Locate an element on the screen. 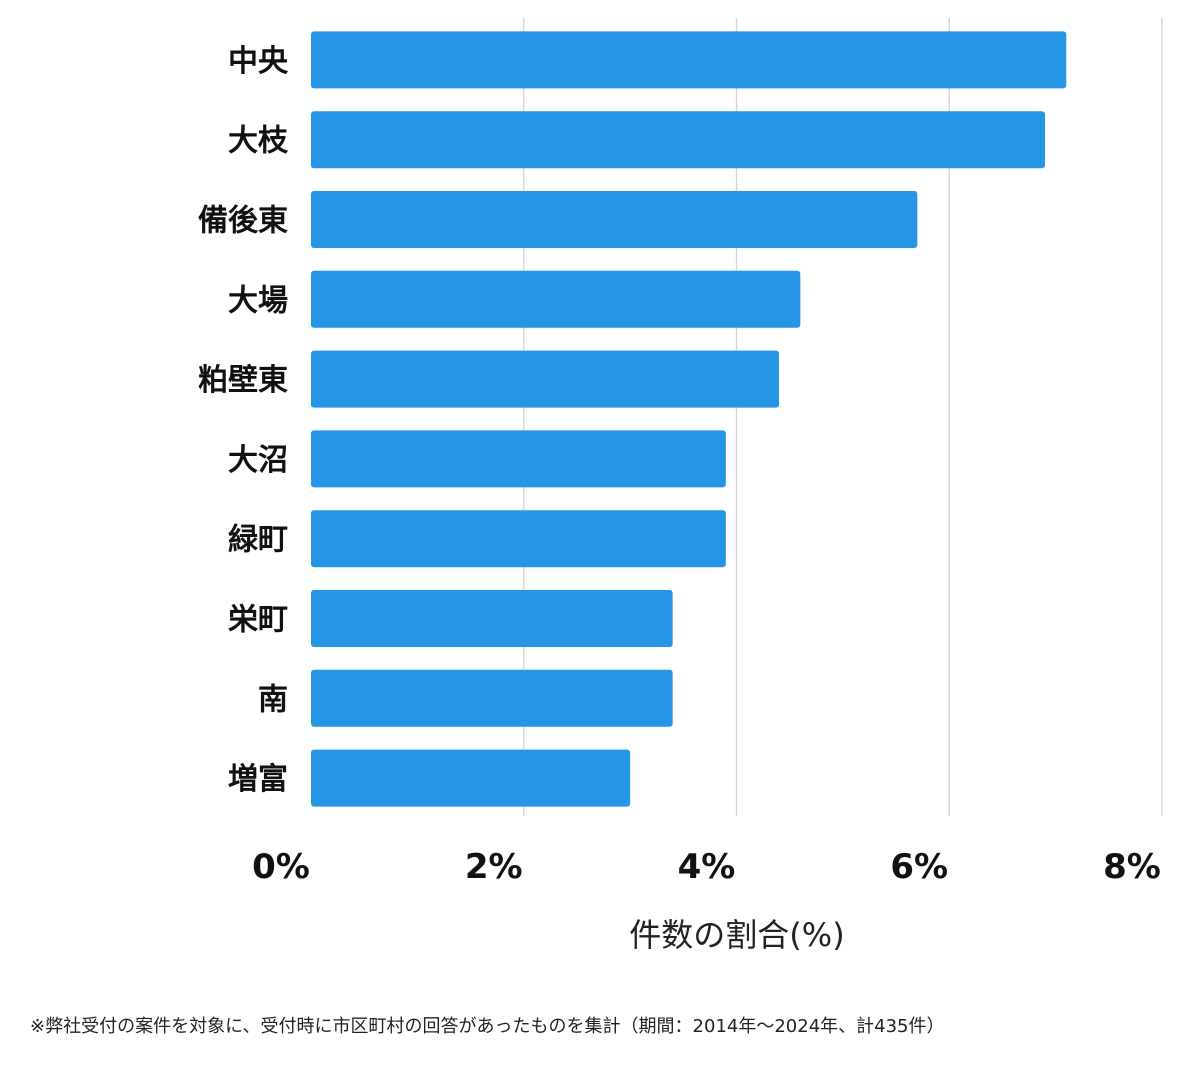 This screenshot has width=1200, height=1069. x-tick-label: 8% is located at coordinates (1132, 867).